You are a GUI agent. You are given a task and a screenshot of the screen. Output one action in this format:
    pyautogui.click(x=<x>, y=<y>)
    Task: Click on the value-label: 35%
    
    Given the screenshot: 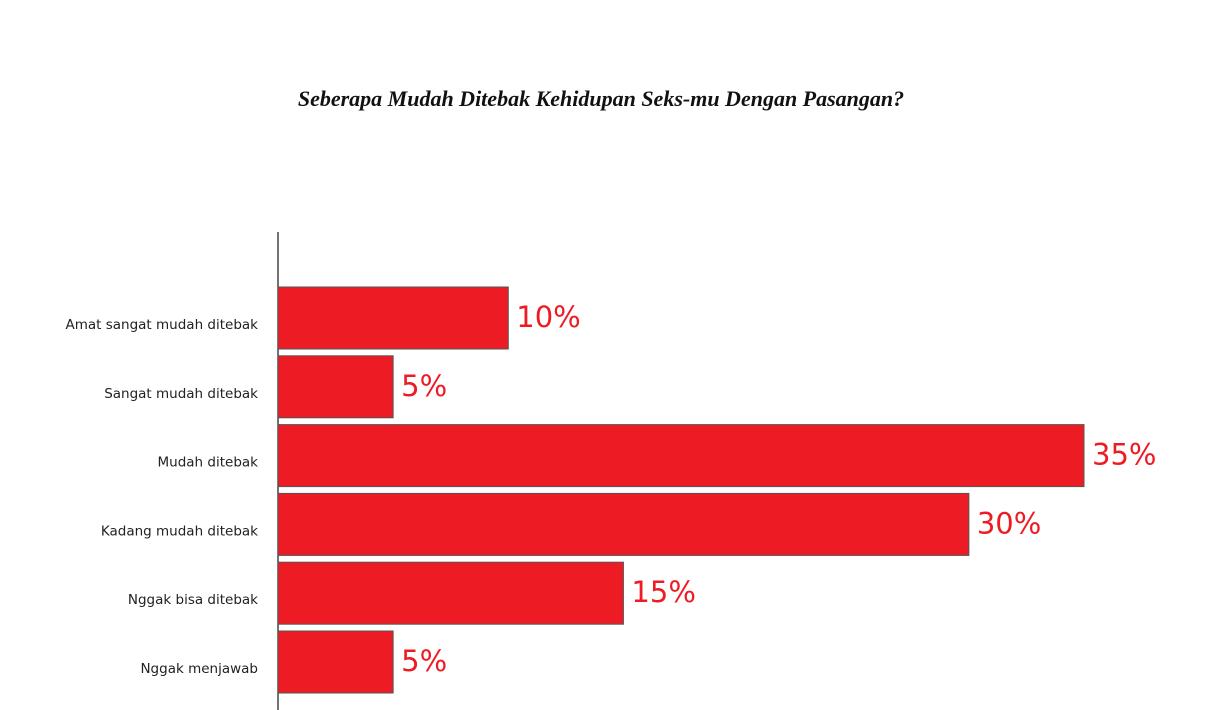 What is the action you would take?
    pyautogui.click(x=1124, y=455)
    